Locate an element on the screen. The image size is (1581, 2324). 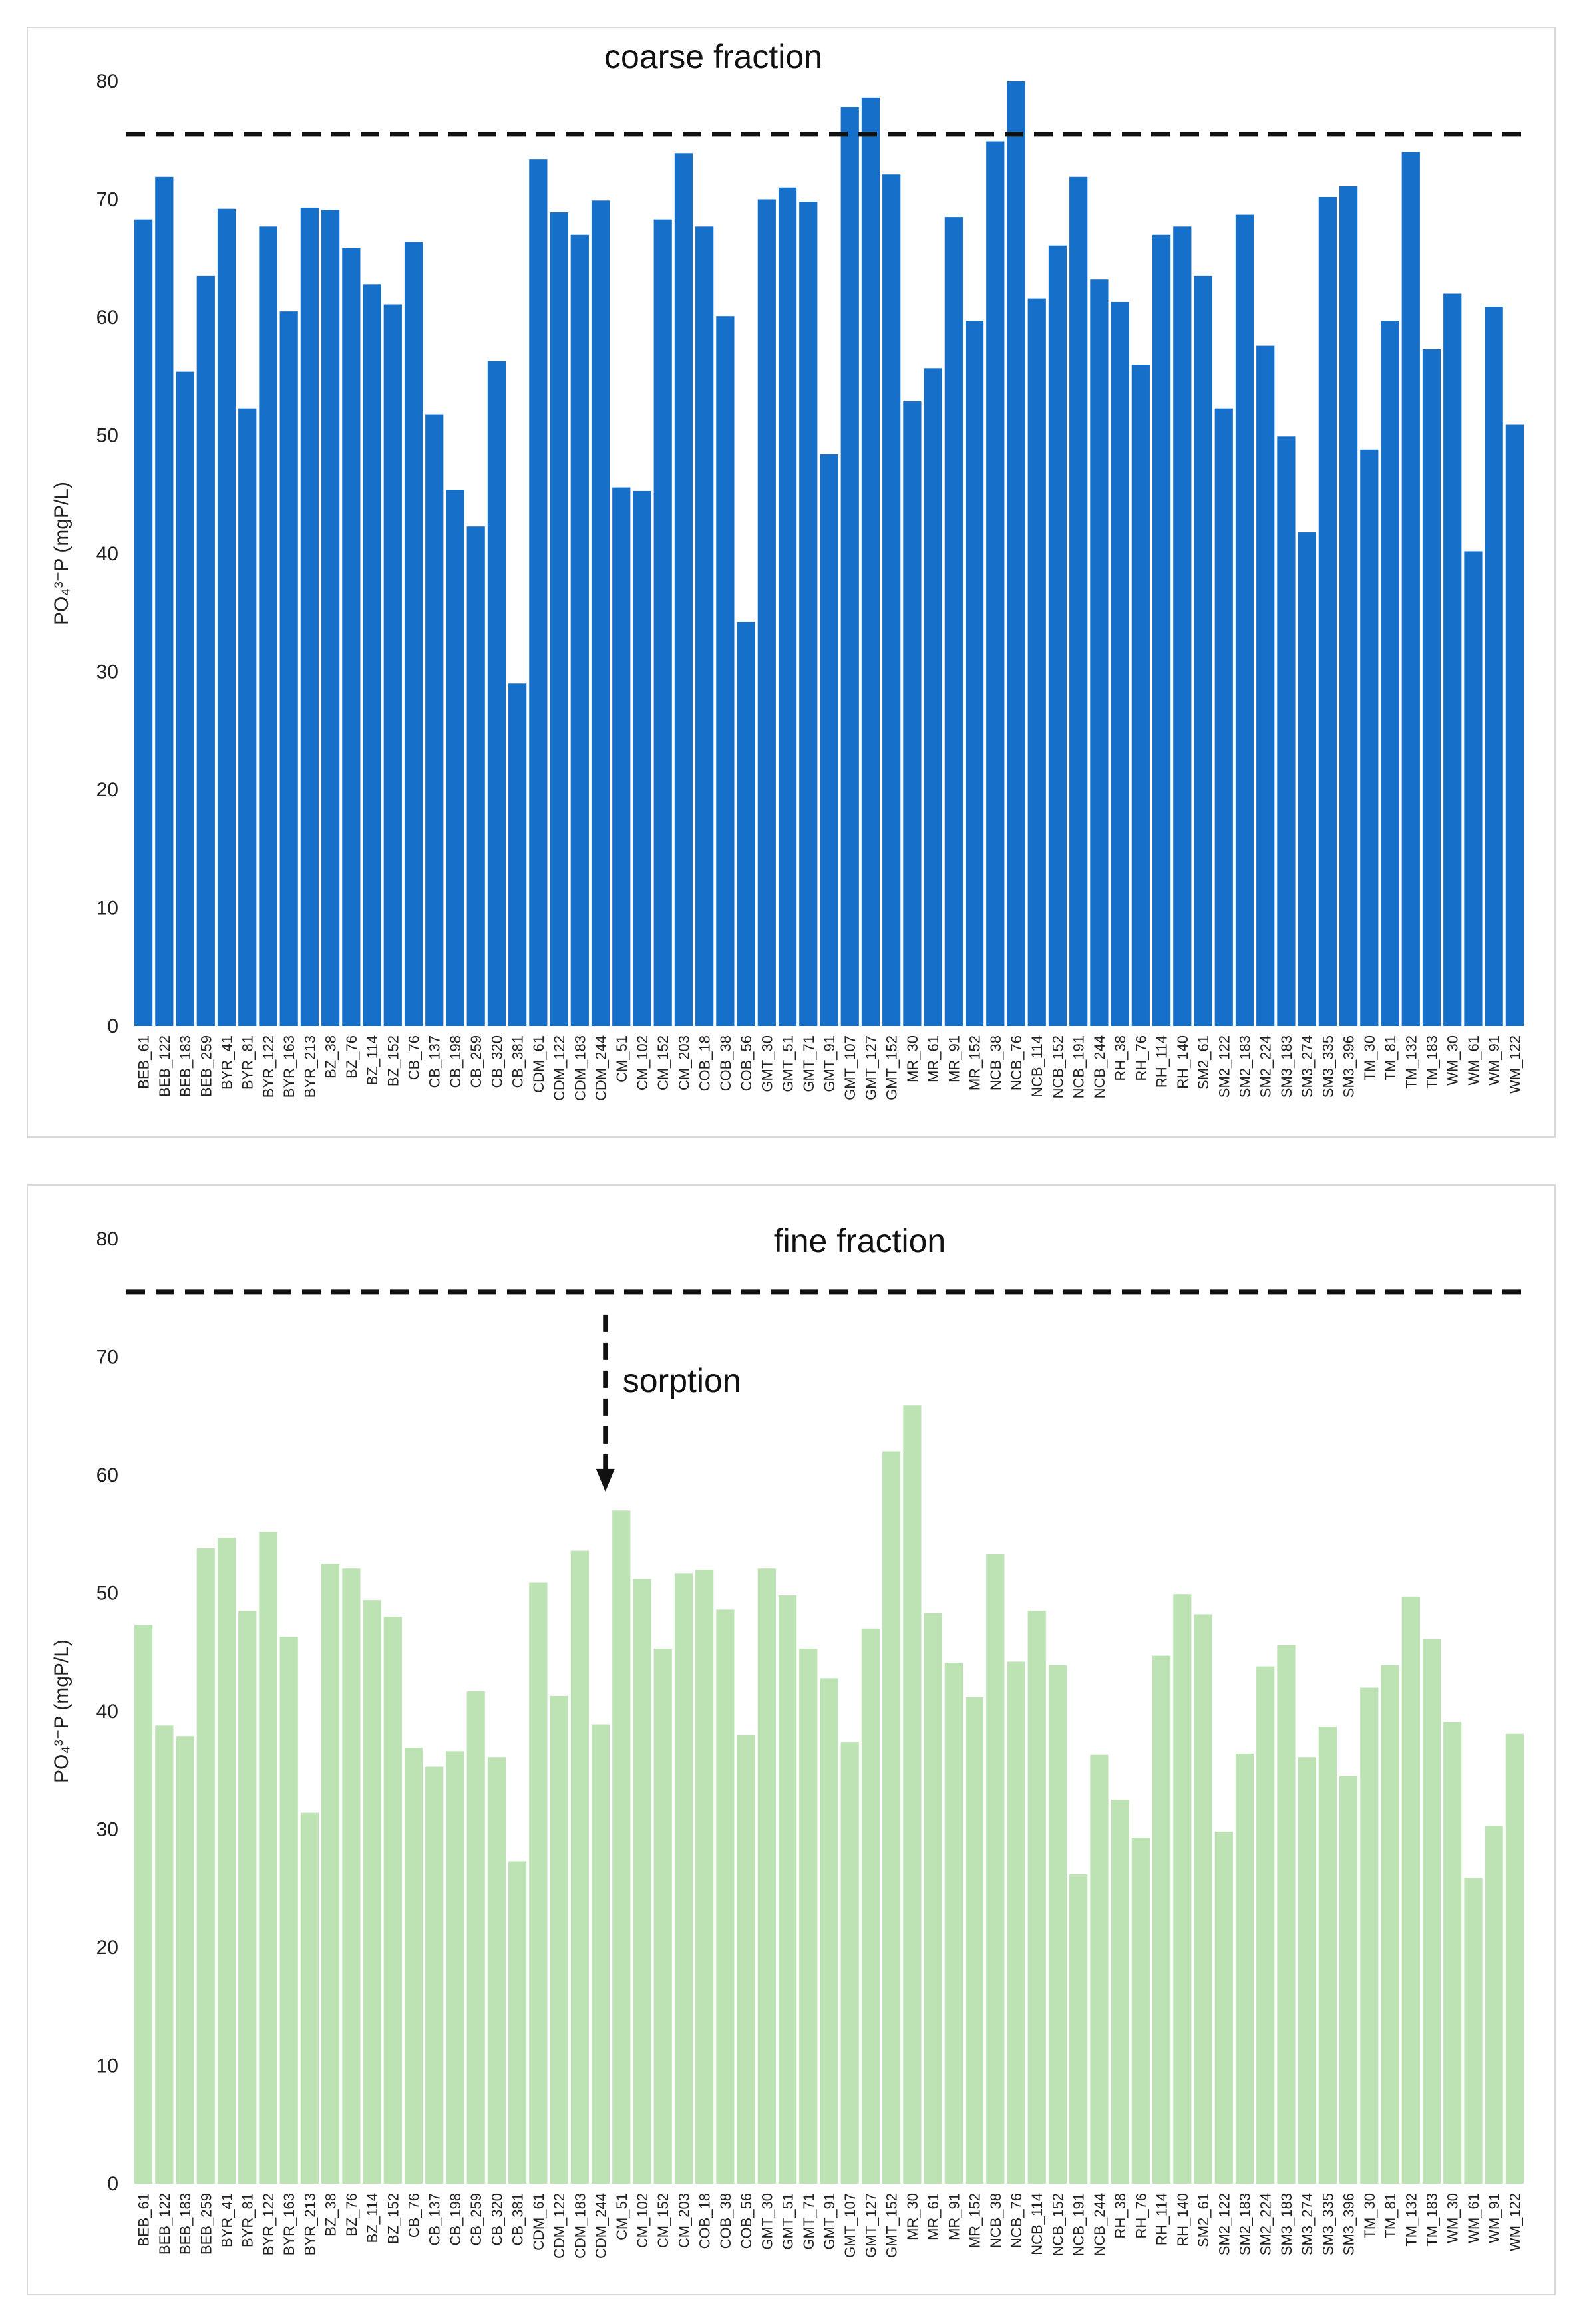
x-tick-label: COB_56 is located at coordinates (747, 2221).